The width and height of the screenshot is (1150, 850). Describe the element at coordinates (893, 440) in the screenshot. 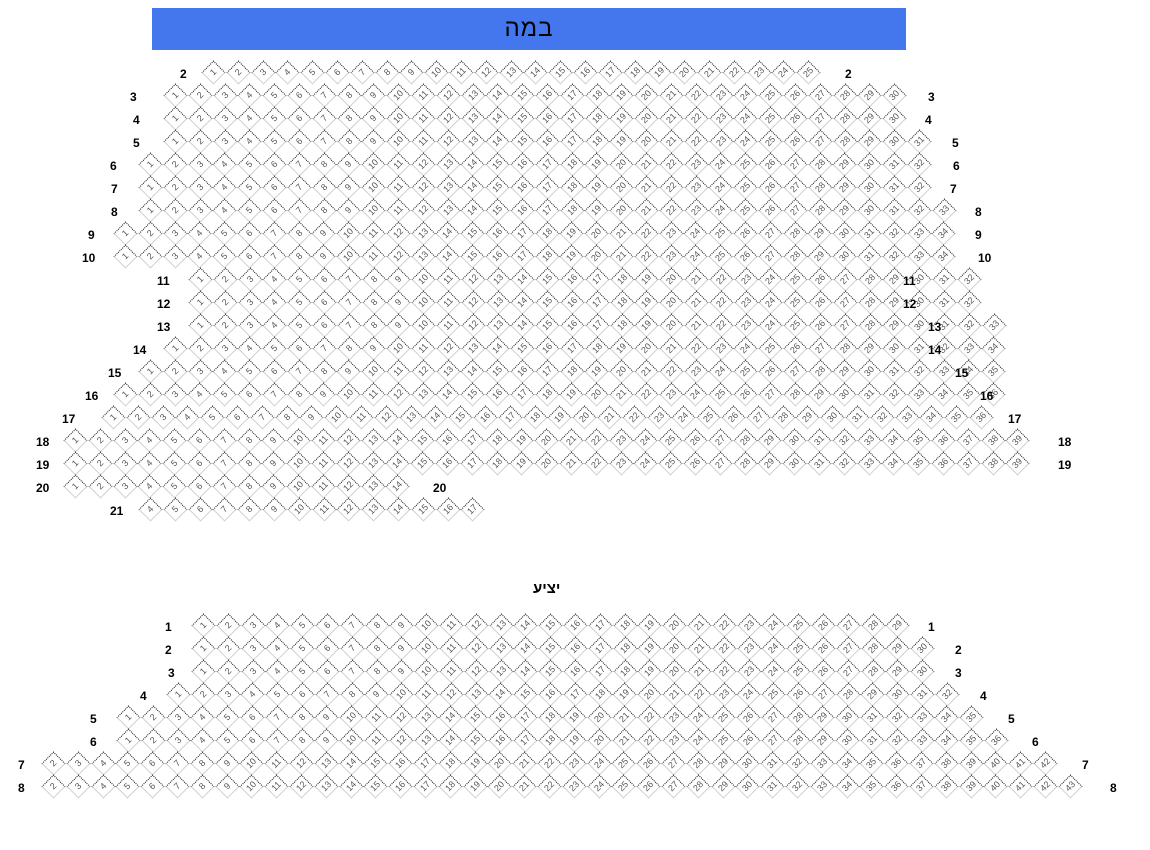

I see `seat: 34` at that location.